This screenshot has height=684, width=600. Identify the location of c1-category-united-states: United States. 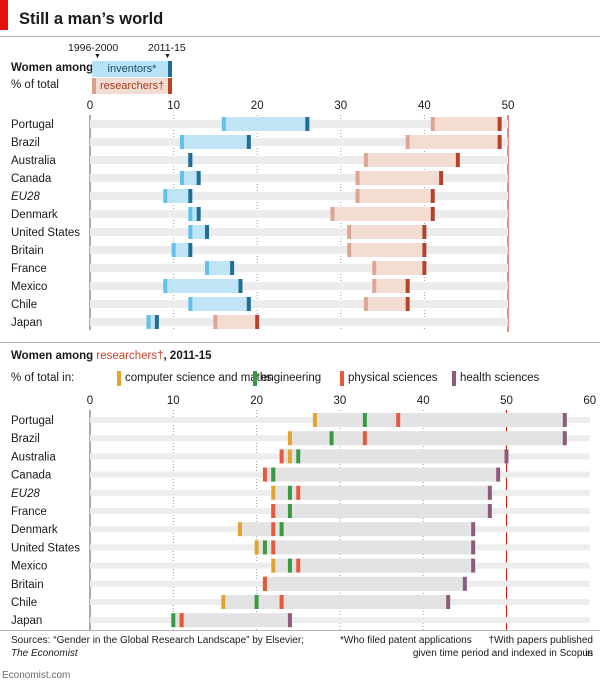
(45, 233).